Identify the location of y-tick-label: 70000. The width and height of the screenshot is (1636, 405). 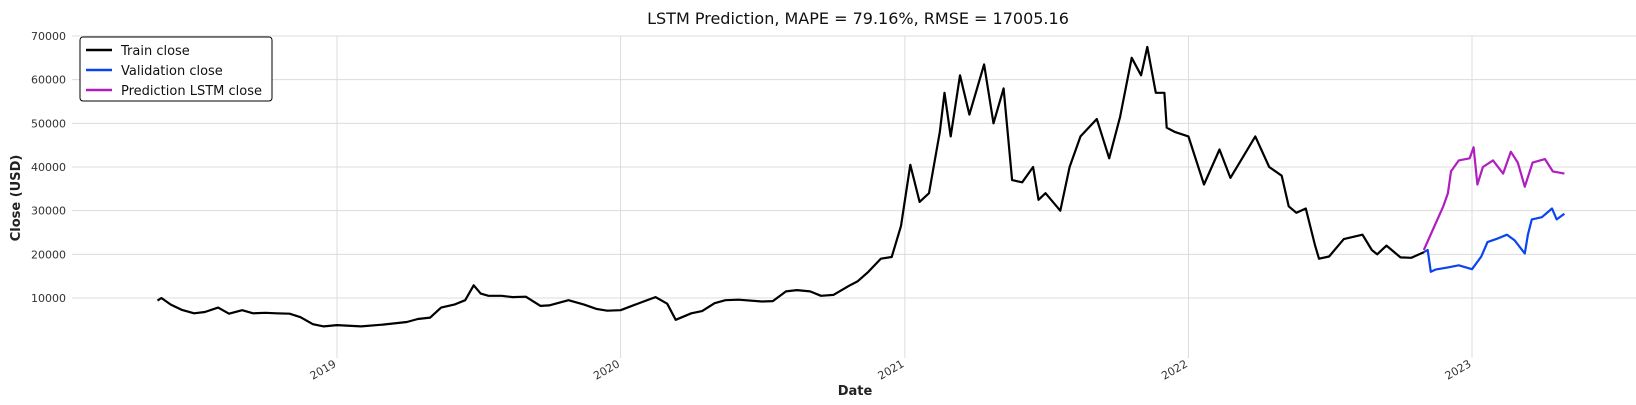
(48, 36).